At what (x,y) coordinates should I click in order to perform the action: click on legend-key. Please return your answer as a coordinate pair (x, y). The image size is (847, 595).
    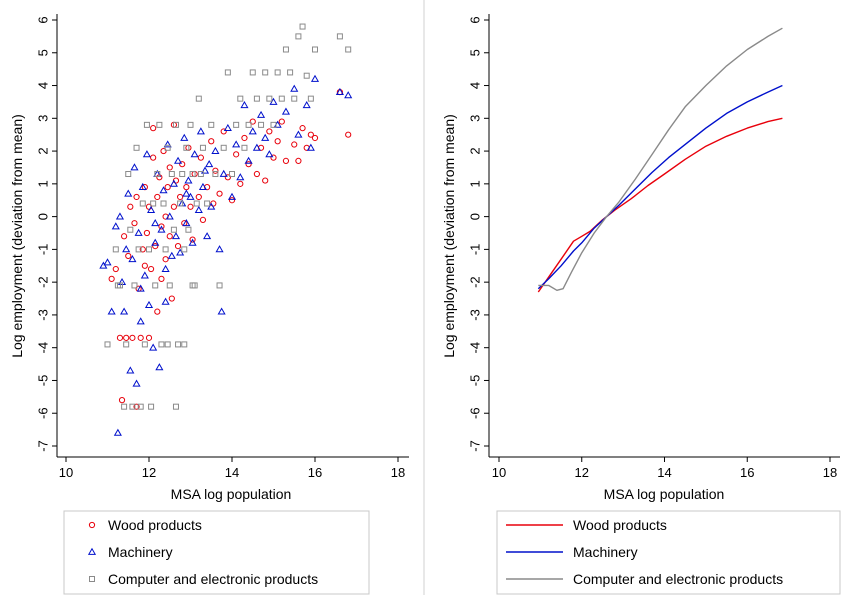
    Looking at the image, I should click on (92, 579).